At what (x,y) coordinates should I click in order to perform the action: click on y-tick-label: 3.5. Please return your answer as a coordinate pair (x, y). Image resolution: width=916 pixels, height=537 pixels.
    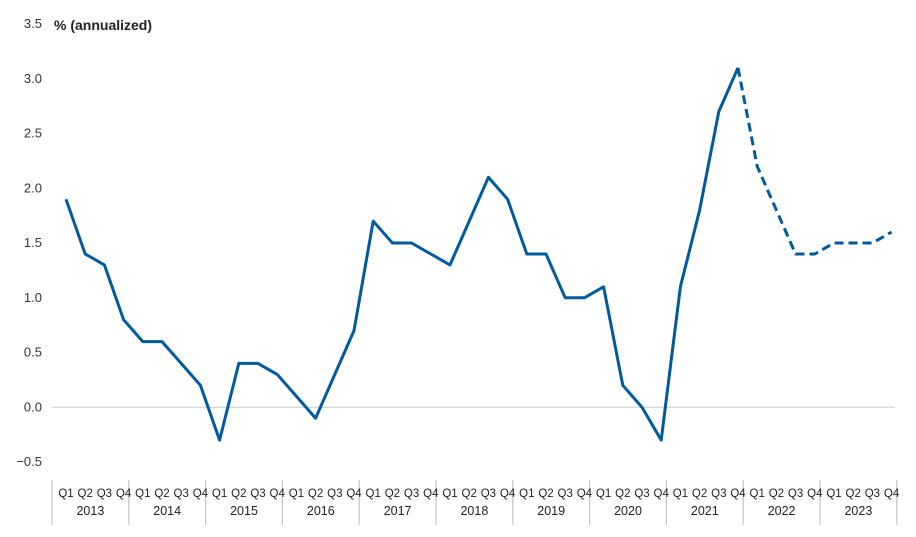
    Looking at the image, I should click on (33, 23).